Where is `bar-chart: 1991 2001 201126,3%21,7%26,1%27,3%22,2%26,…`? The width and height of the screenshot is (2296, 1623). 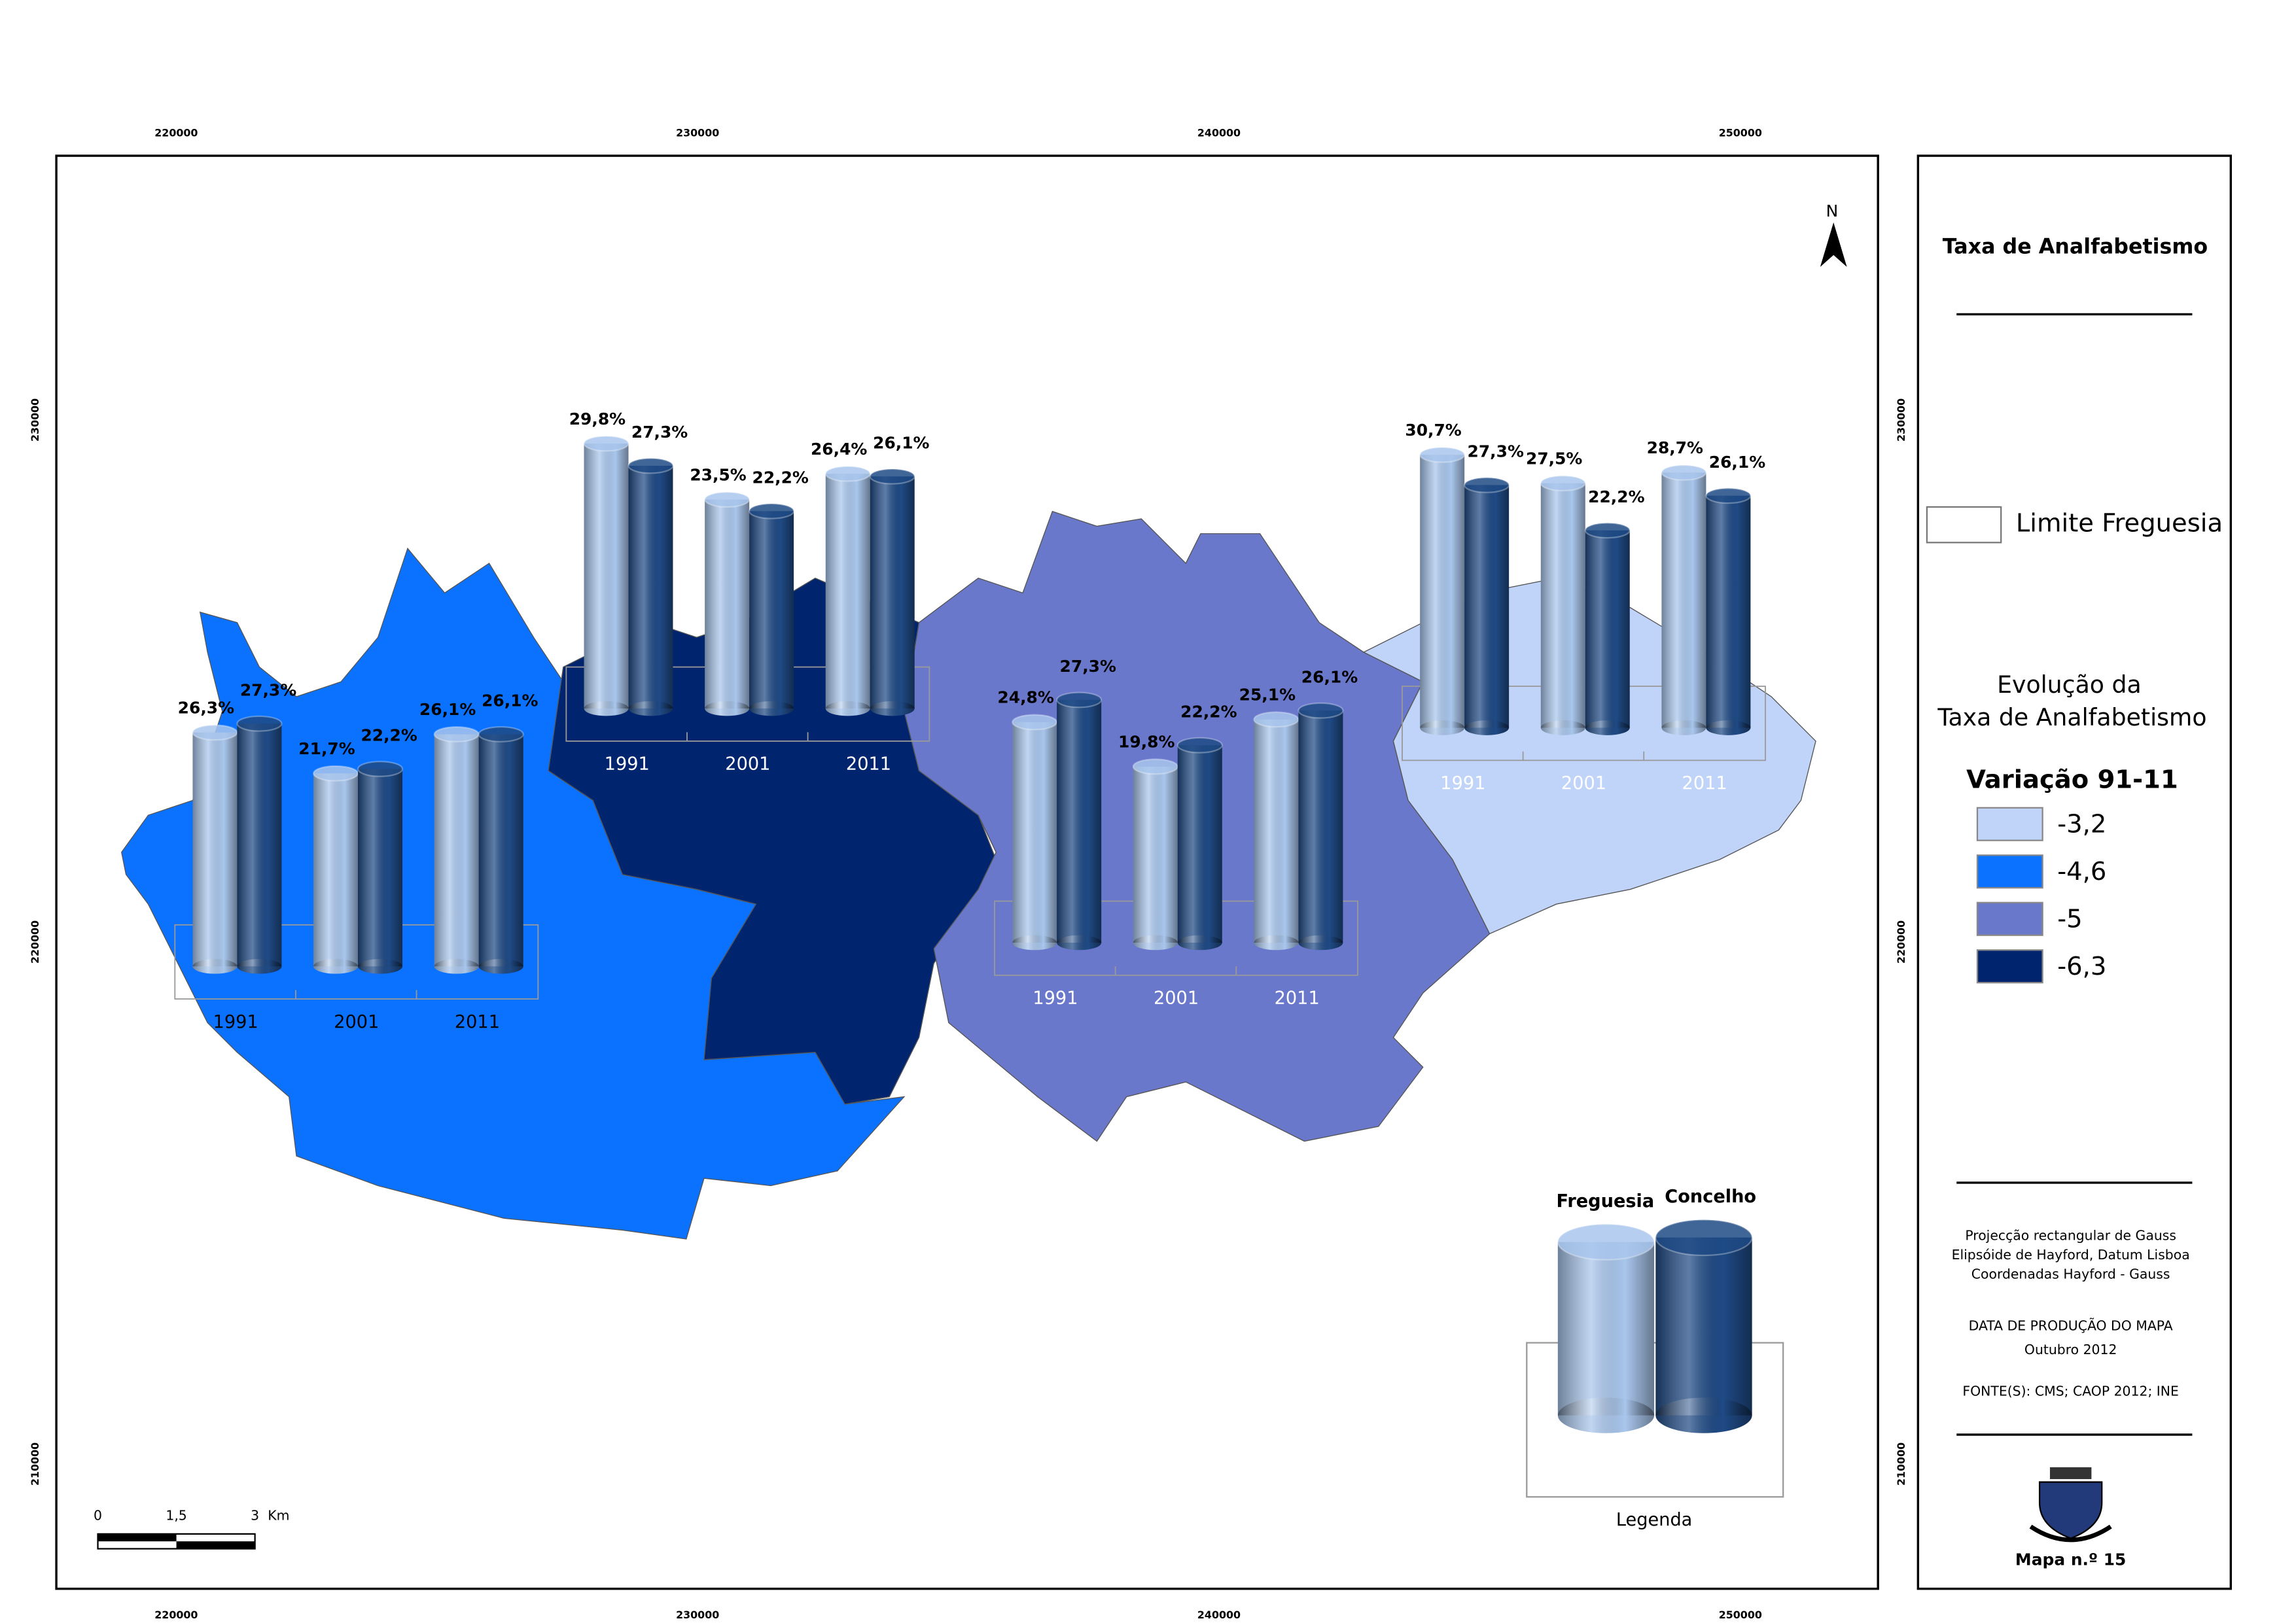 bar-chart: 1991 2001 201126,3%21,7%26,1%27,3%22,2%26,… is located at coordinates (357, 856).